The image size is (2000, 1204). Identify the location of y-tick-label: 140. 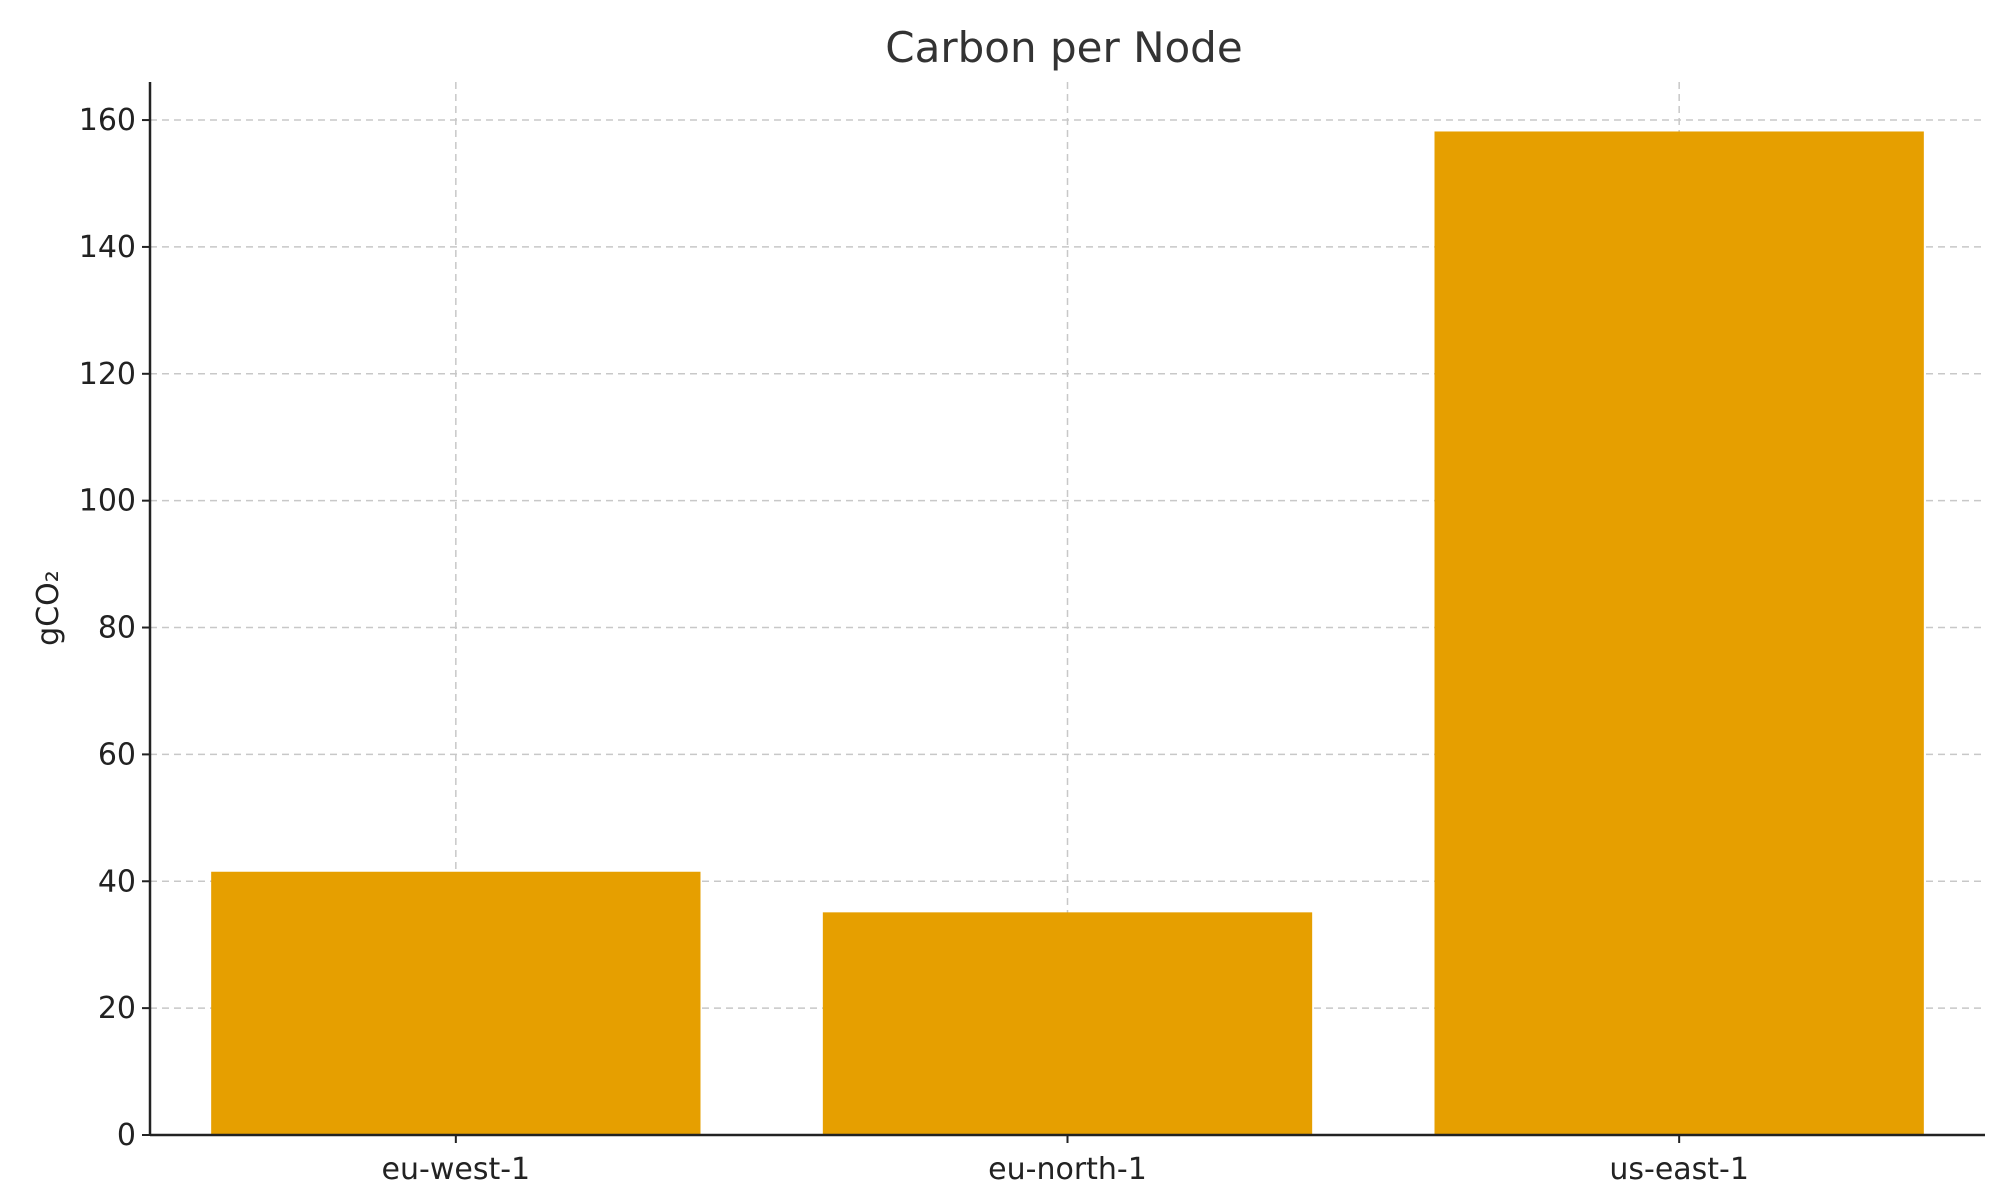
(107, 247).